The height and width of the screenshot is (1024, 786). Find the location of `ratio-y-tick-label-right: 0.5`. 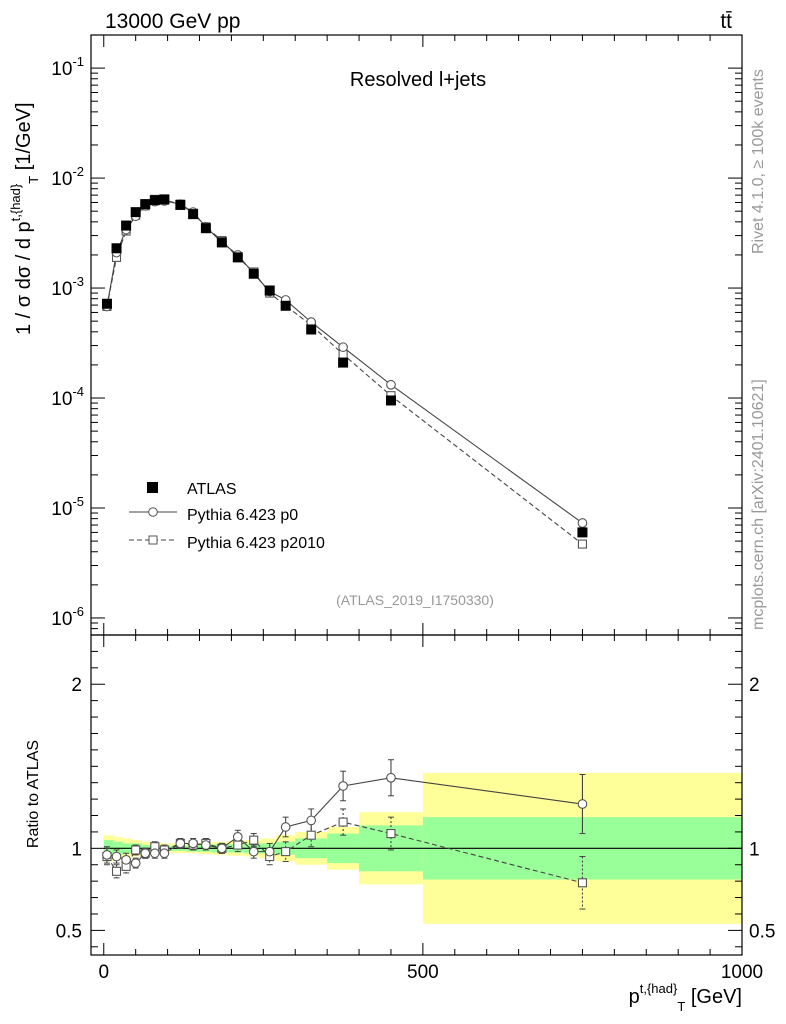

ratio-y-tick-label-right: 0.5 is located at coordinates (762, 931).